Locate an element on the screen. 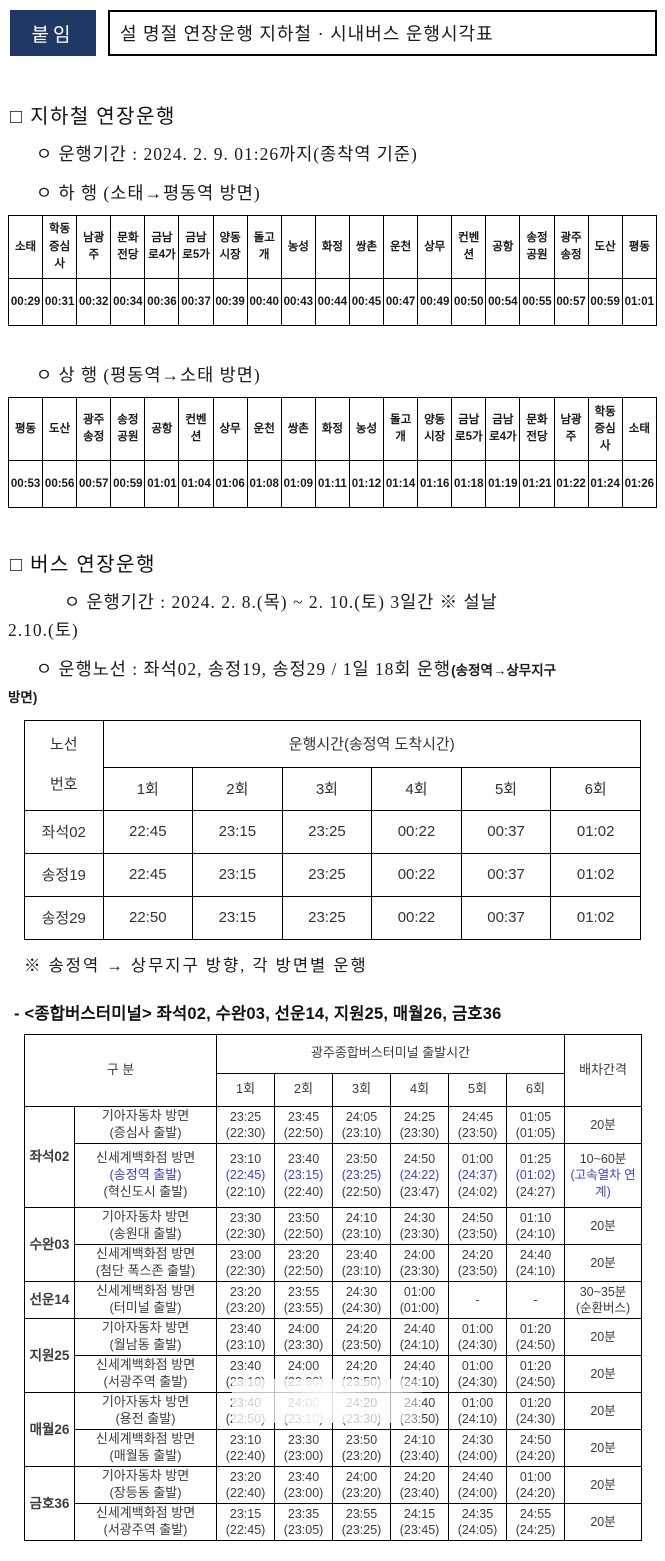  cell-line: 30~35분 is located at coordinates (603, 1291).